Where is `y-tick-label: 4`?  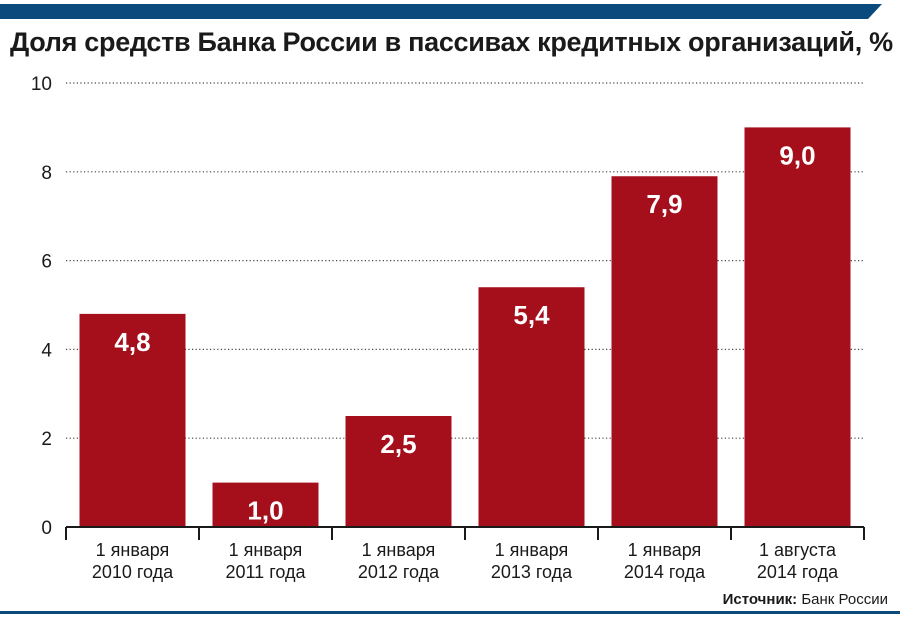
y-tick-label: 4 is located at coordinates (46, 350).